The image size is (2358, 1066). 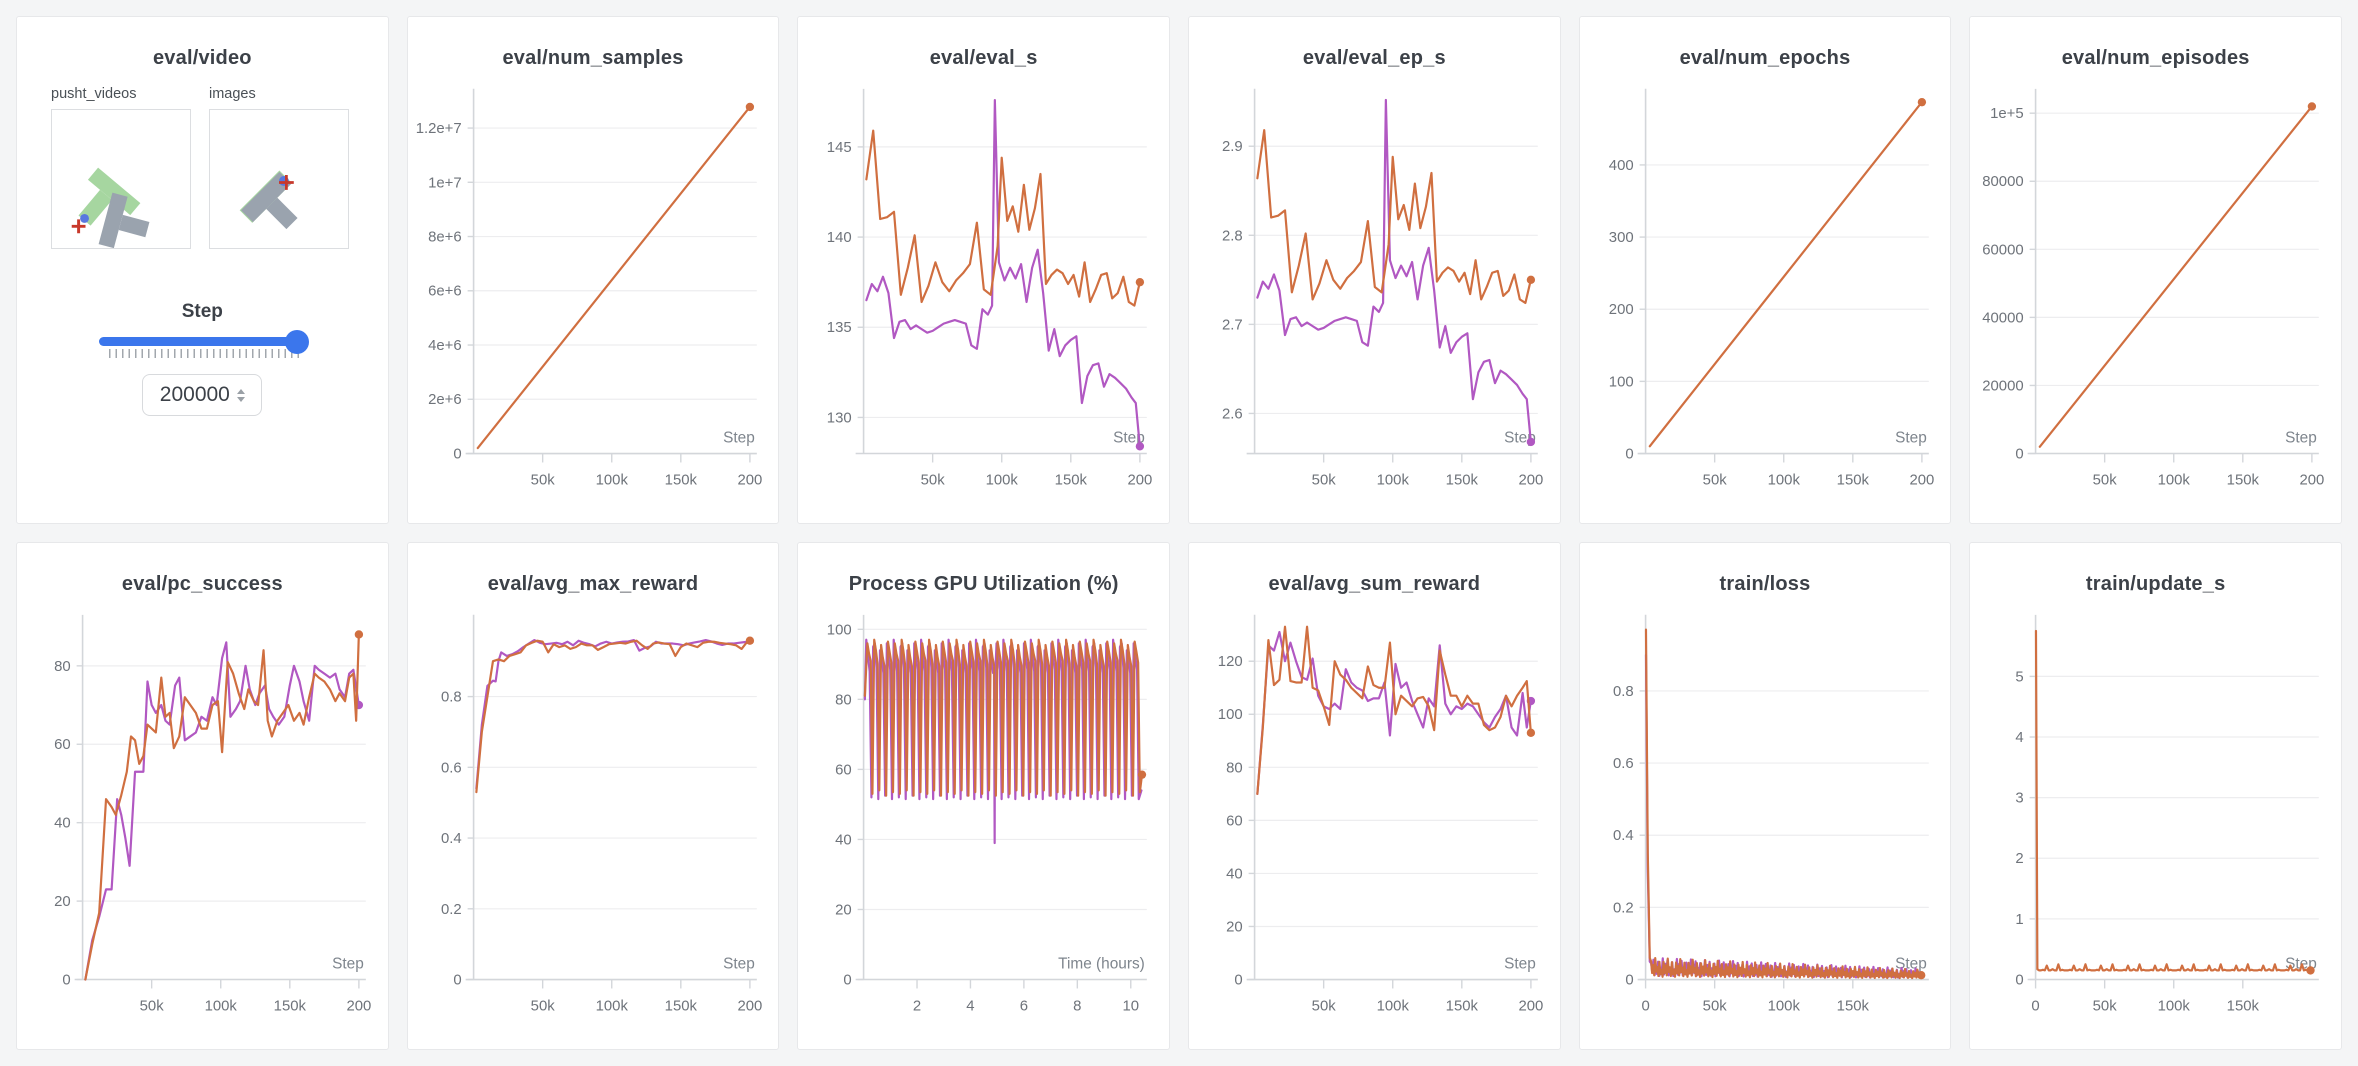 I want to click on axes: 0 20 40 60 80 100 120 50k 100k 150k 200 Step, so click(x=1380, y=814).